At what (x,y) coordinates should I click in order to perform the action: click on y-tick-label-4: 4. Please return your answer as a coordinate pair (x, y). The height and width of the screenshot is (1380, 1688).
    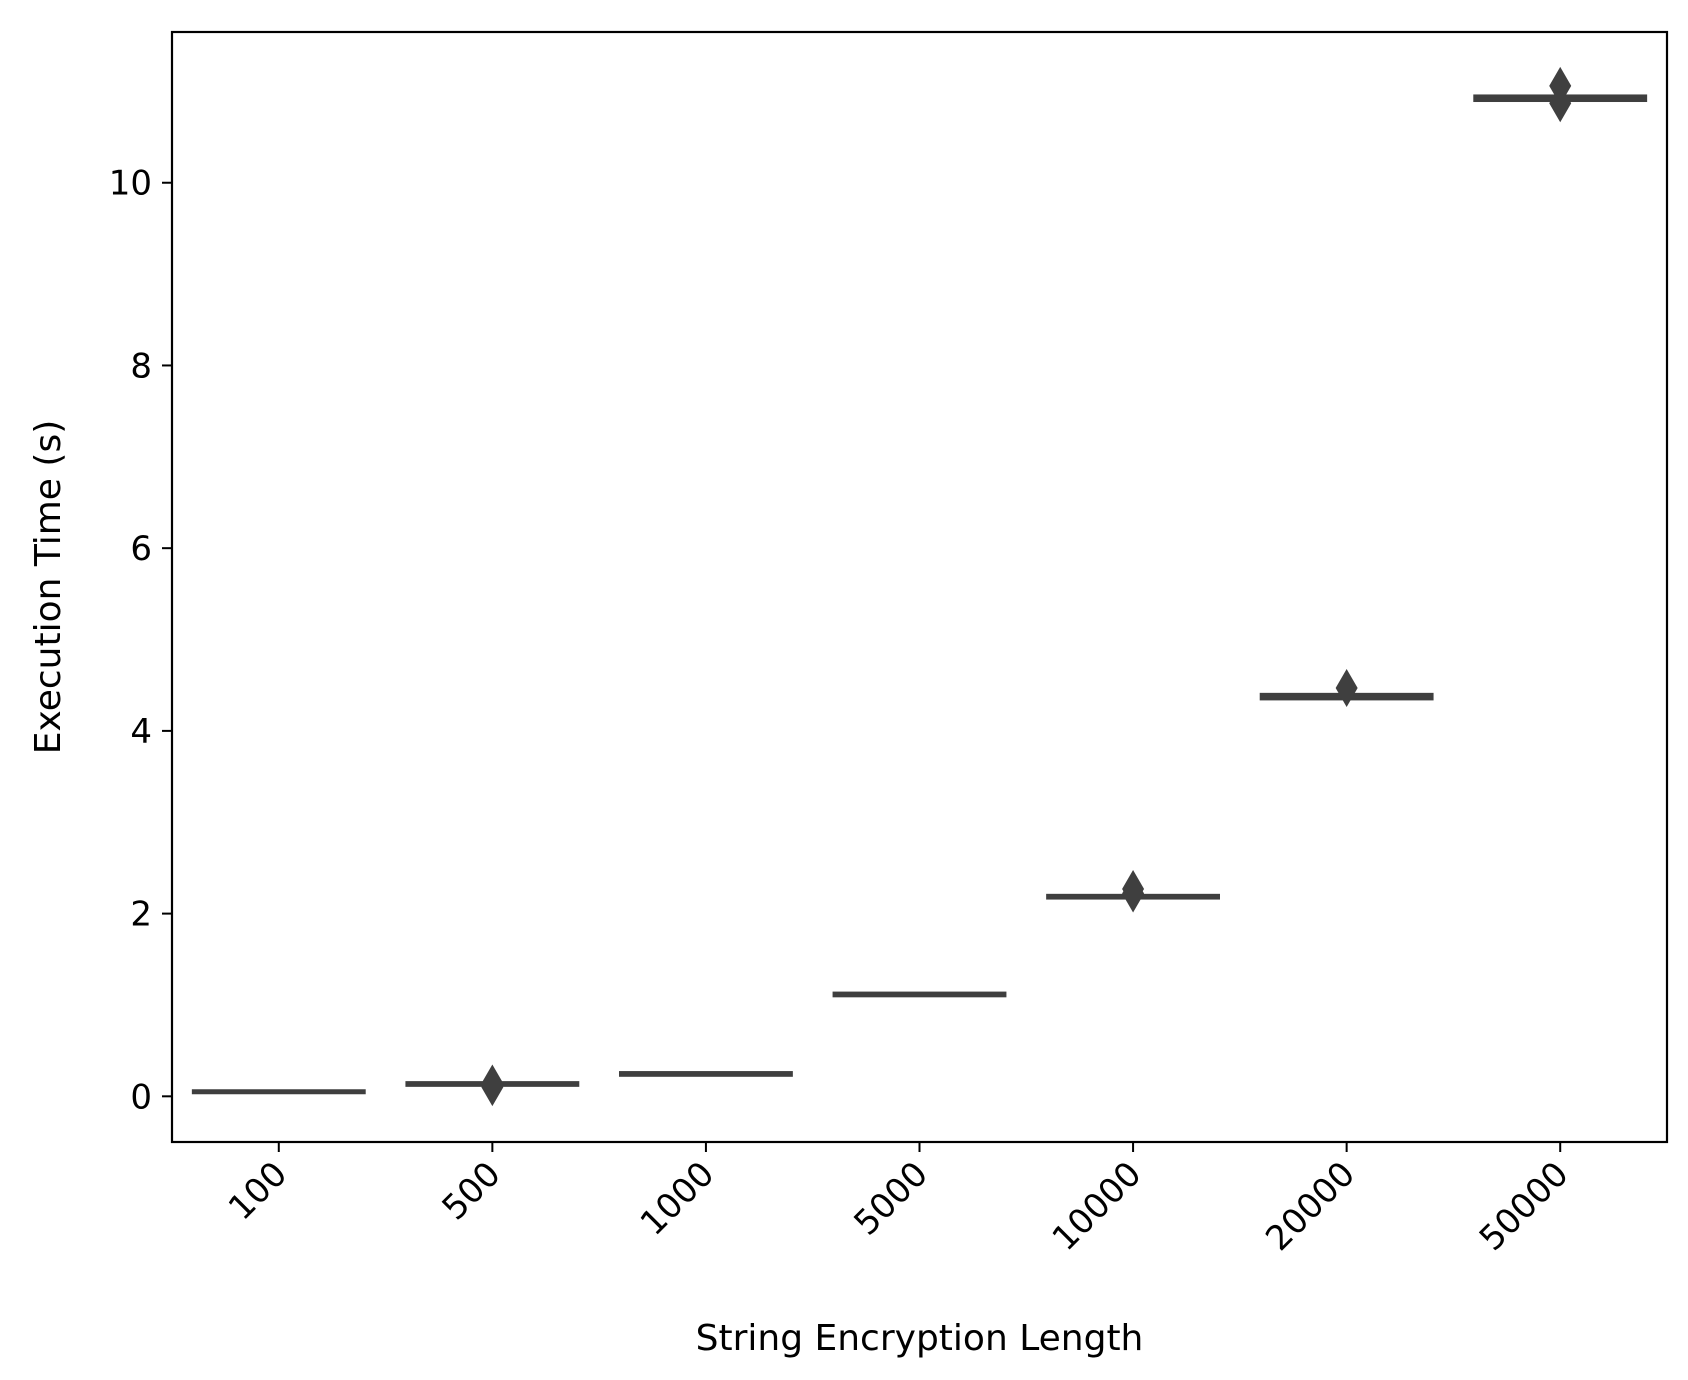
    Looking at the image, I should click on (141, 732).